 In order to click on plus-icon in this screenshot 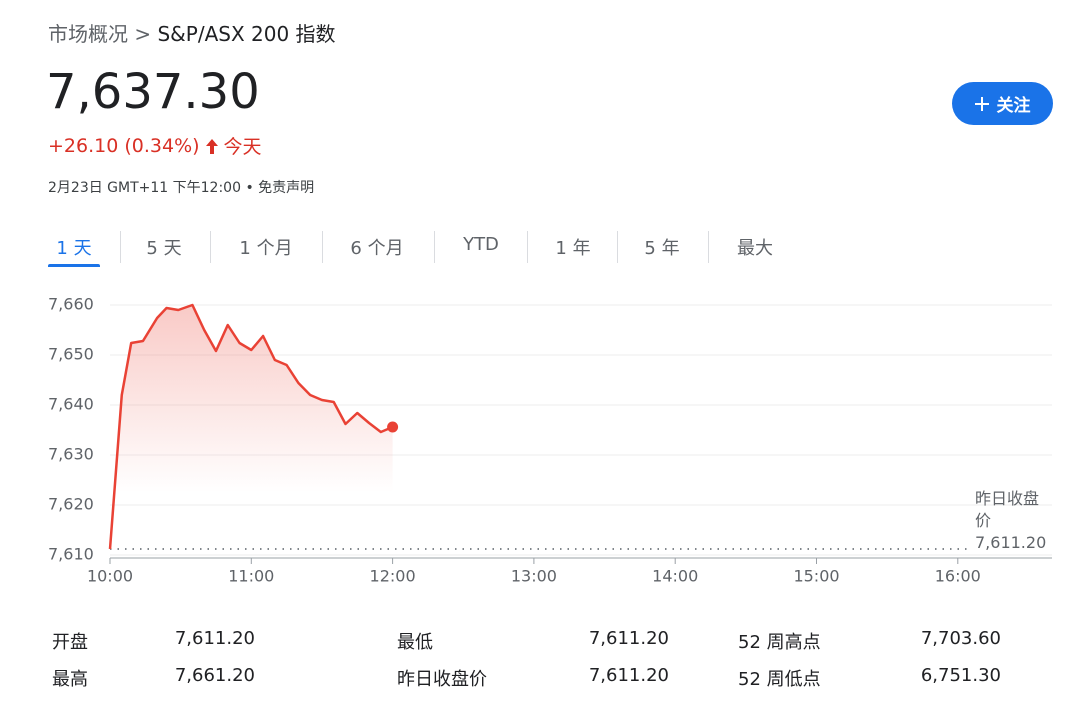, I will do `click(981, 103)`.